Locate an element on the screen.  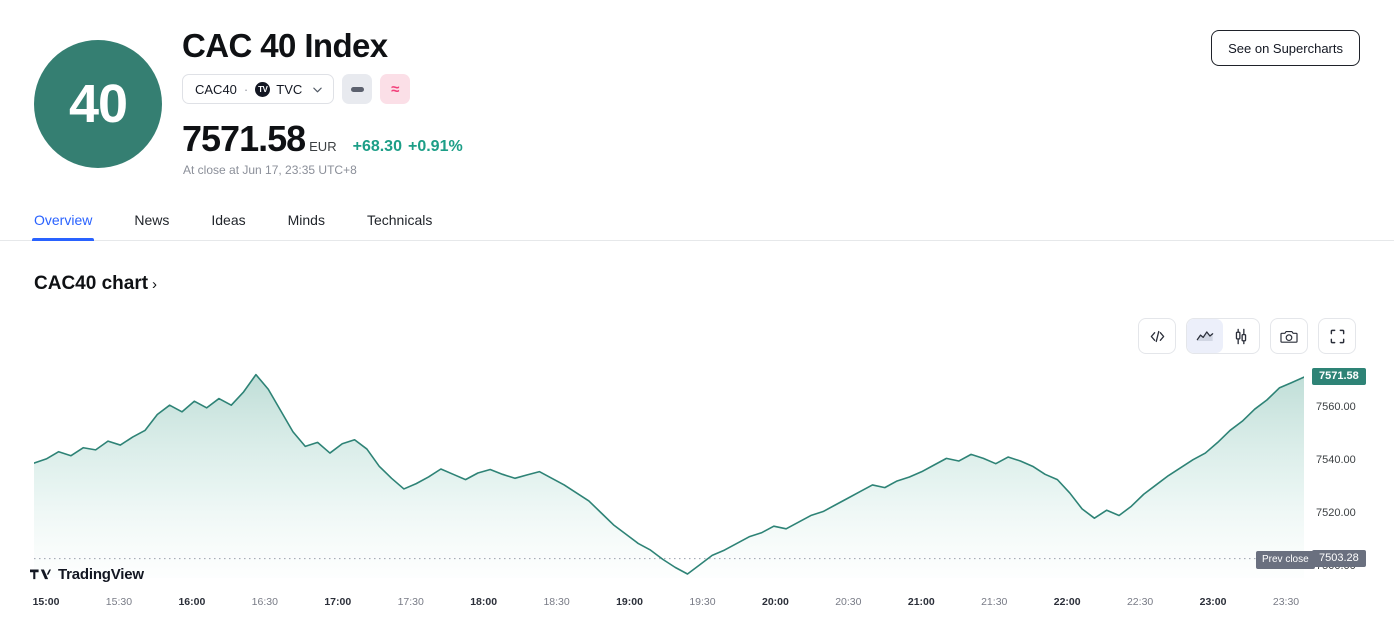
tradingview-watermark-text: TradingView is located at coordinates (101, 574).